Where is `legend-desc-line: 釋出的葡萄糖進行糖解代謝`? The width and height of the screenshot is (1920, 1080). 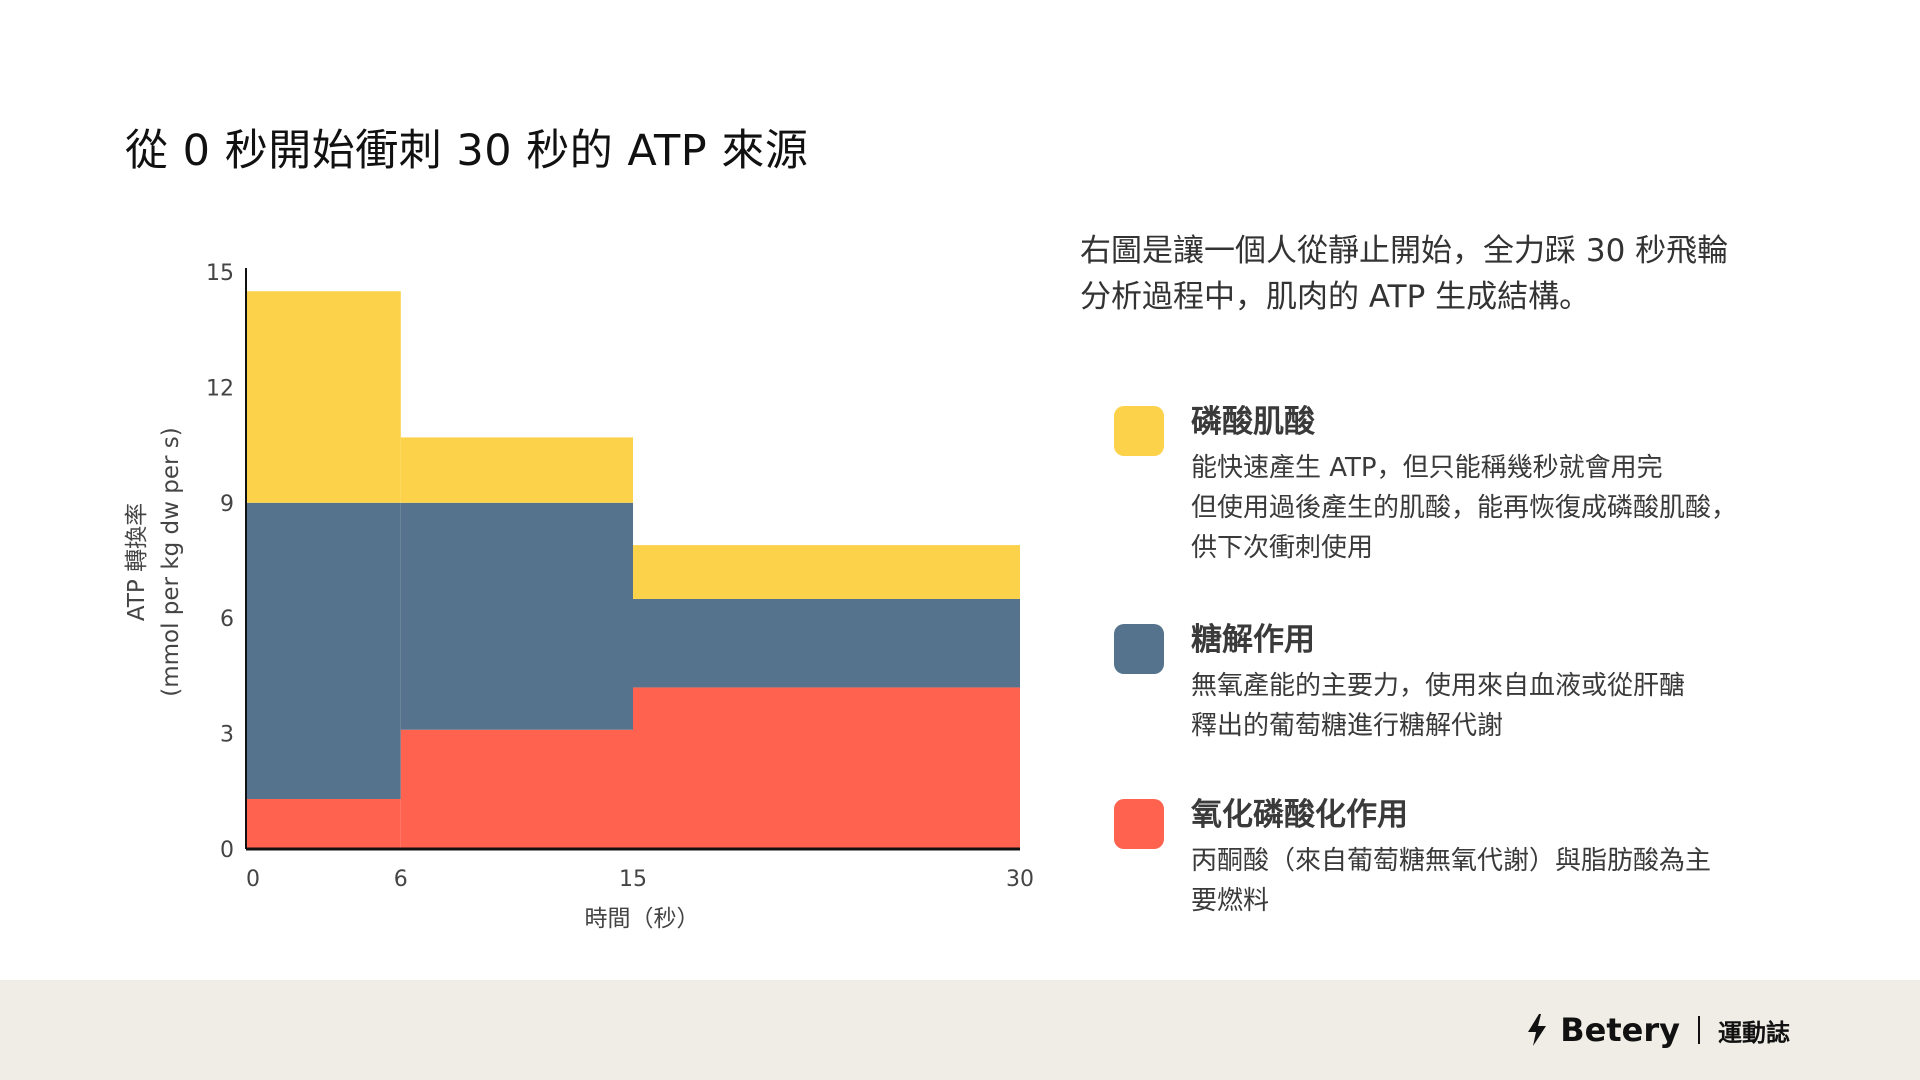
legend-desc-line: 釋出的葡萄糖進行糖解代謝 is located at coordinates (1347, 726).